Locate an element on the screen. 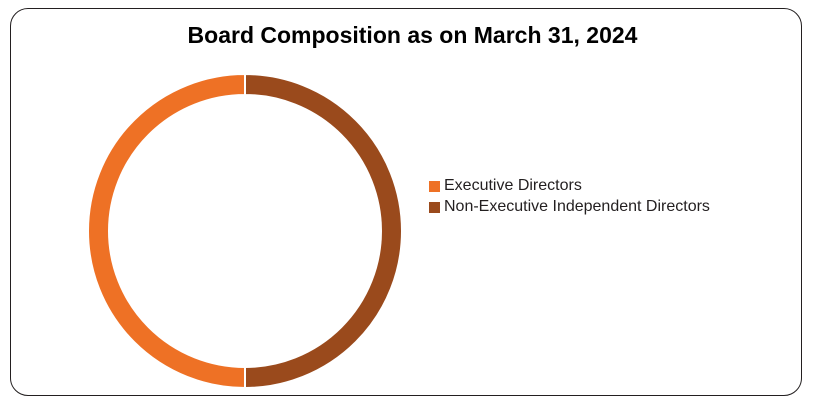 The height and width of the screenshot is (407, 815). legend-label-non-executive: Non-Executive Independent Directors is located at coordinates (577, 206).